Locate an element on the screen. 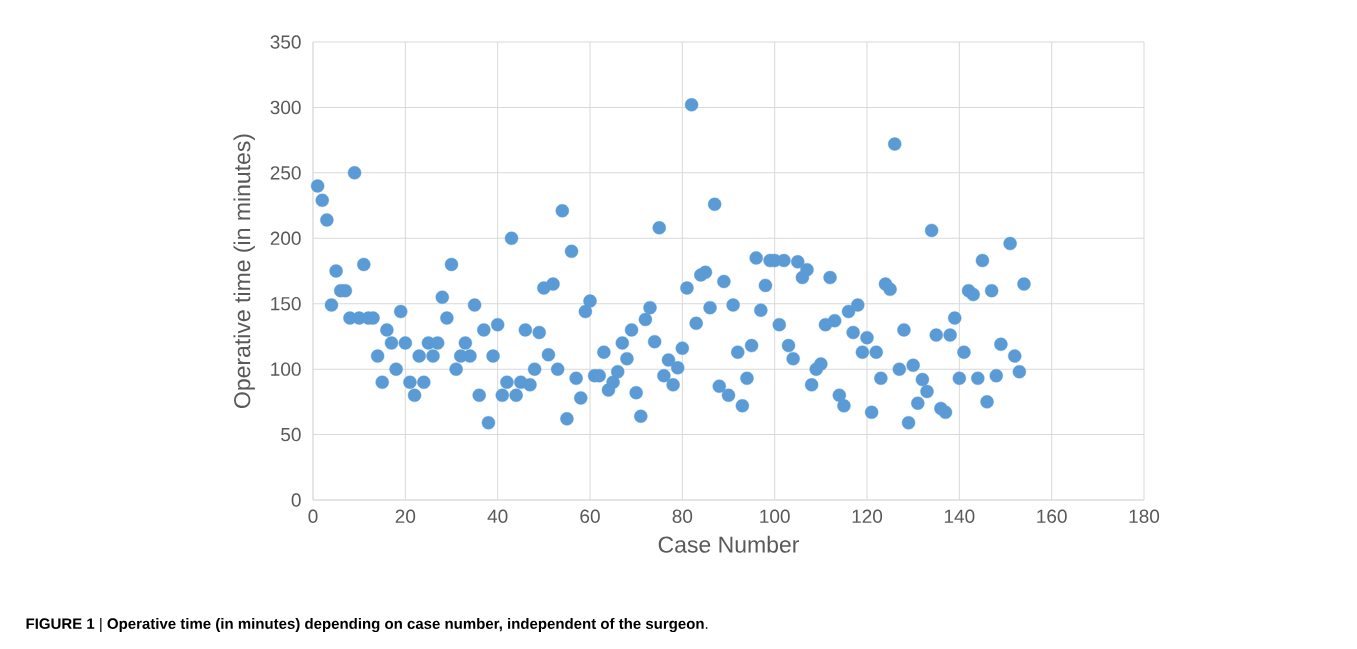  y-tick-label: 0 is located at coordinates (296, 500).